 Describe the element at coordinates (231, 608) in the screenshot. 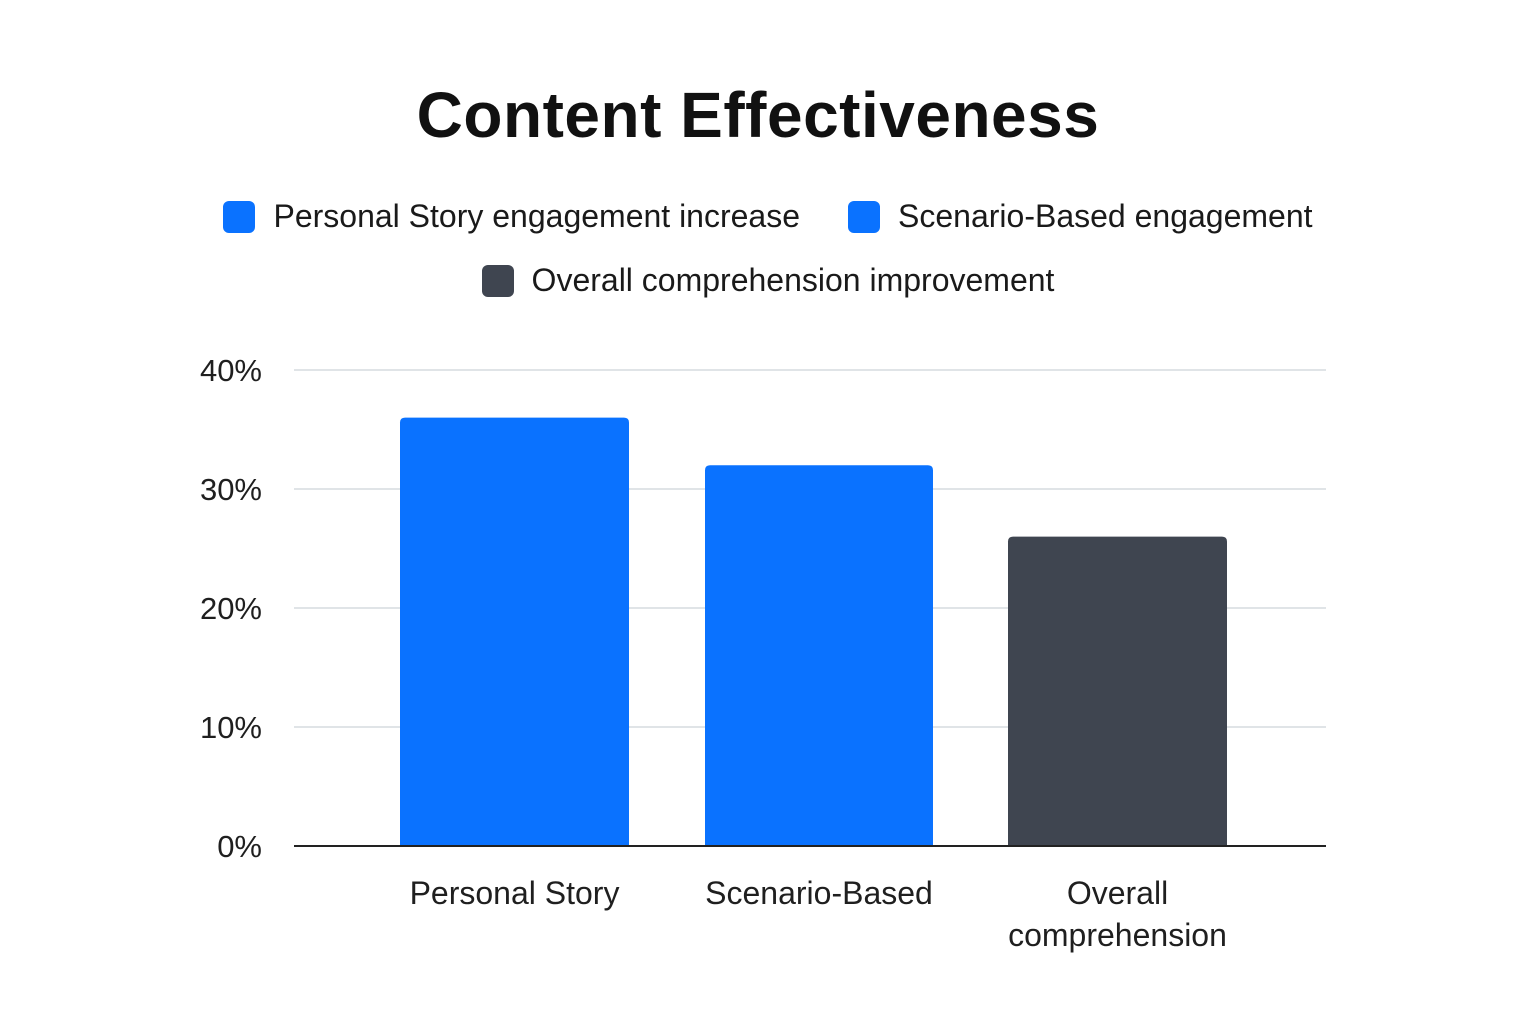

I see `y-tick-label-20: 20%` at that location.